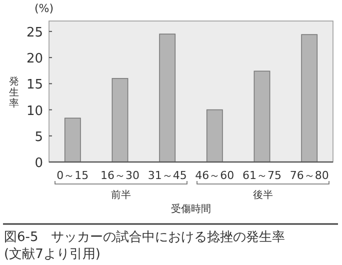  What do you see at coordinates (14, 93) in the screenshot?
I see `y-axis-title: 発生率` at bounding box center [14, 93].